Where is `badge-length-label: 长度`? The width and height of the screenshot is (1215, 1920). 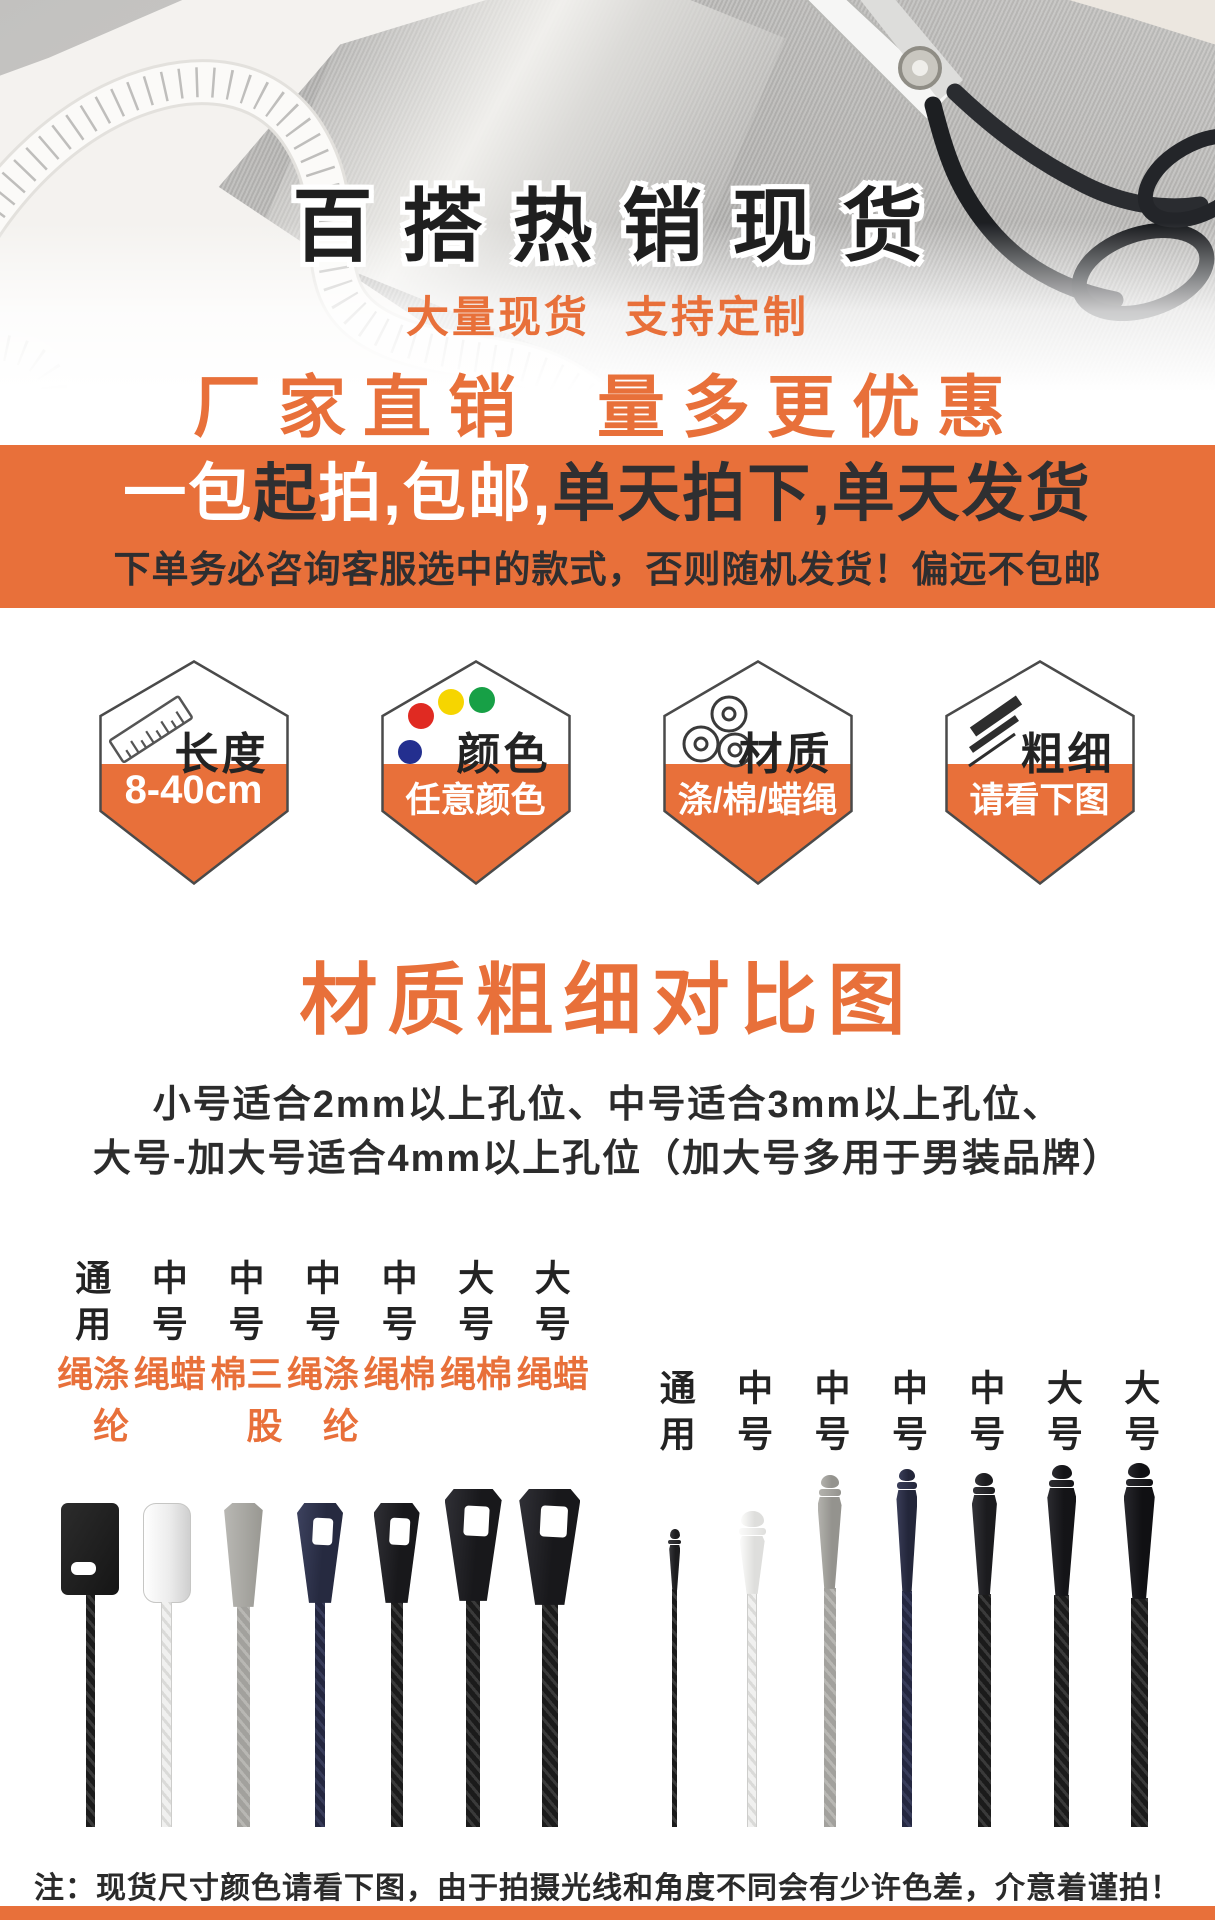
badge-length-label: 长度 is located at coordinates (221, 754).